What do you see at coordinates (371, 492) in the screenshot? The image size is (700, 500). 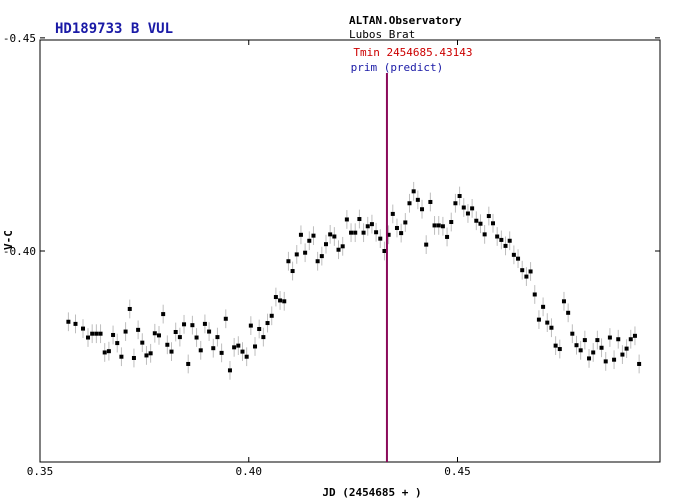 I see `x-axis-title: JD (2454685 + )` at bounding box center [371, 492].